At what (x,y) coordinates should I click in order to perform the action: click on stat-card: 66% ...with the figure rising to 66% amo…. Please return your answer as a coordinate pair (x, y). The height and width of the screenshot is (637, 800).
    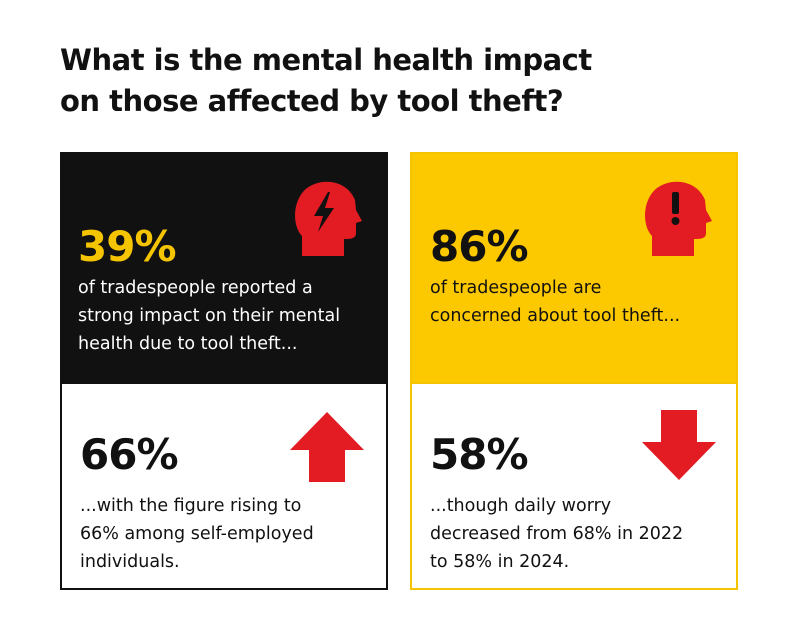
    Looking at the image, I should click on (224, 487).